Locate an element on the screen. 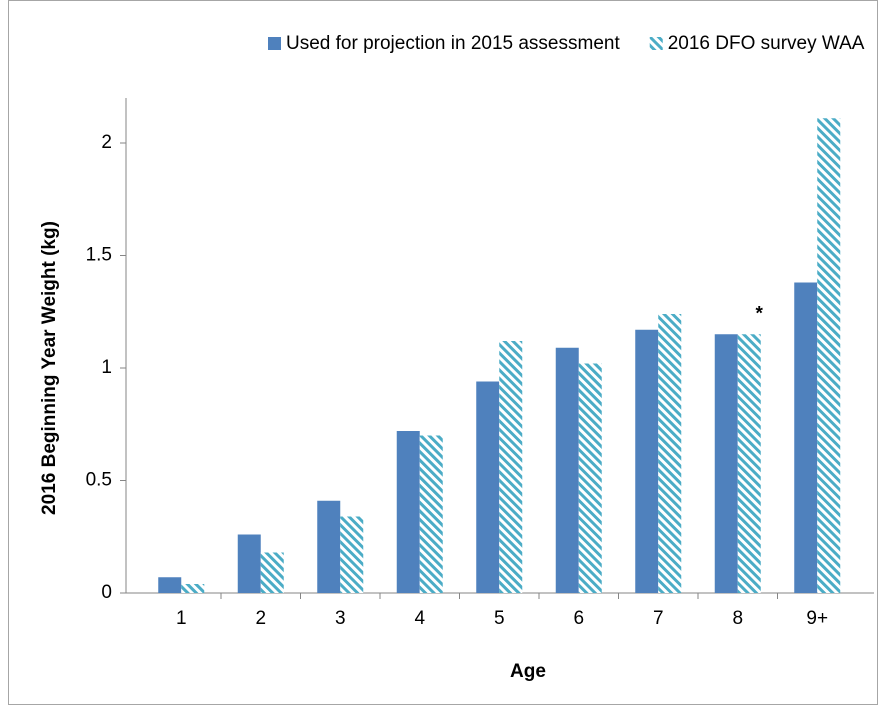 Image resolution: width=880 pixels, height=718 pixels. x-tick-label: 1 is located at coordinates (181, 618).